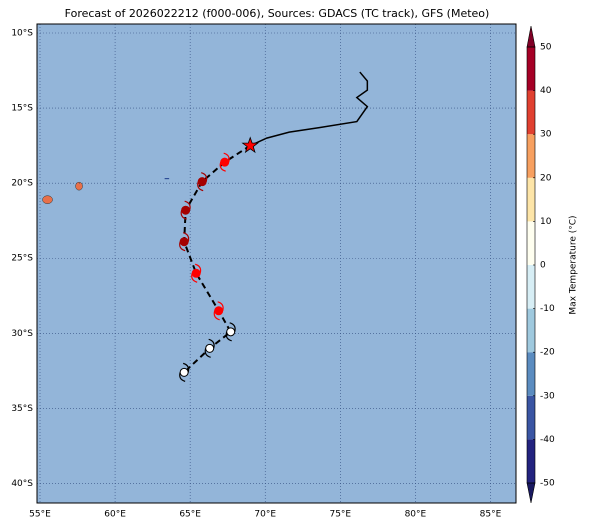 This screenshot has height=528, width=591. I want to click on y-tick-label: 10°S, so click(22, 34).